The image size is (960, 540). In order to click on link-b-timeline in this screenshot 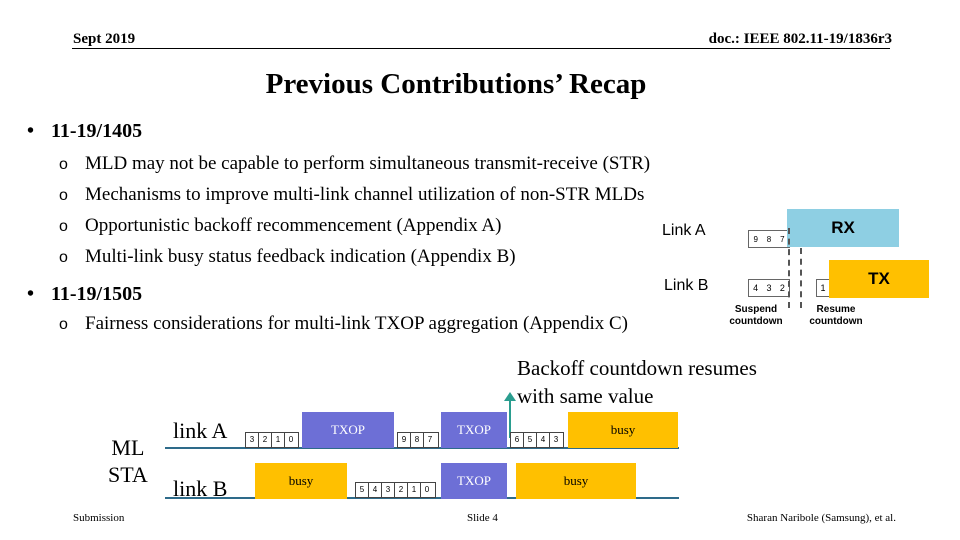, I will do `click(422, 498)`.